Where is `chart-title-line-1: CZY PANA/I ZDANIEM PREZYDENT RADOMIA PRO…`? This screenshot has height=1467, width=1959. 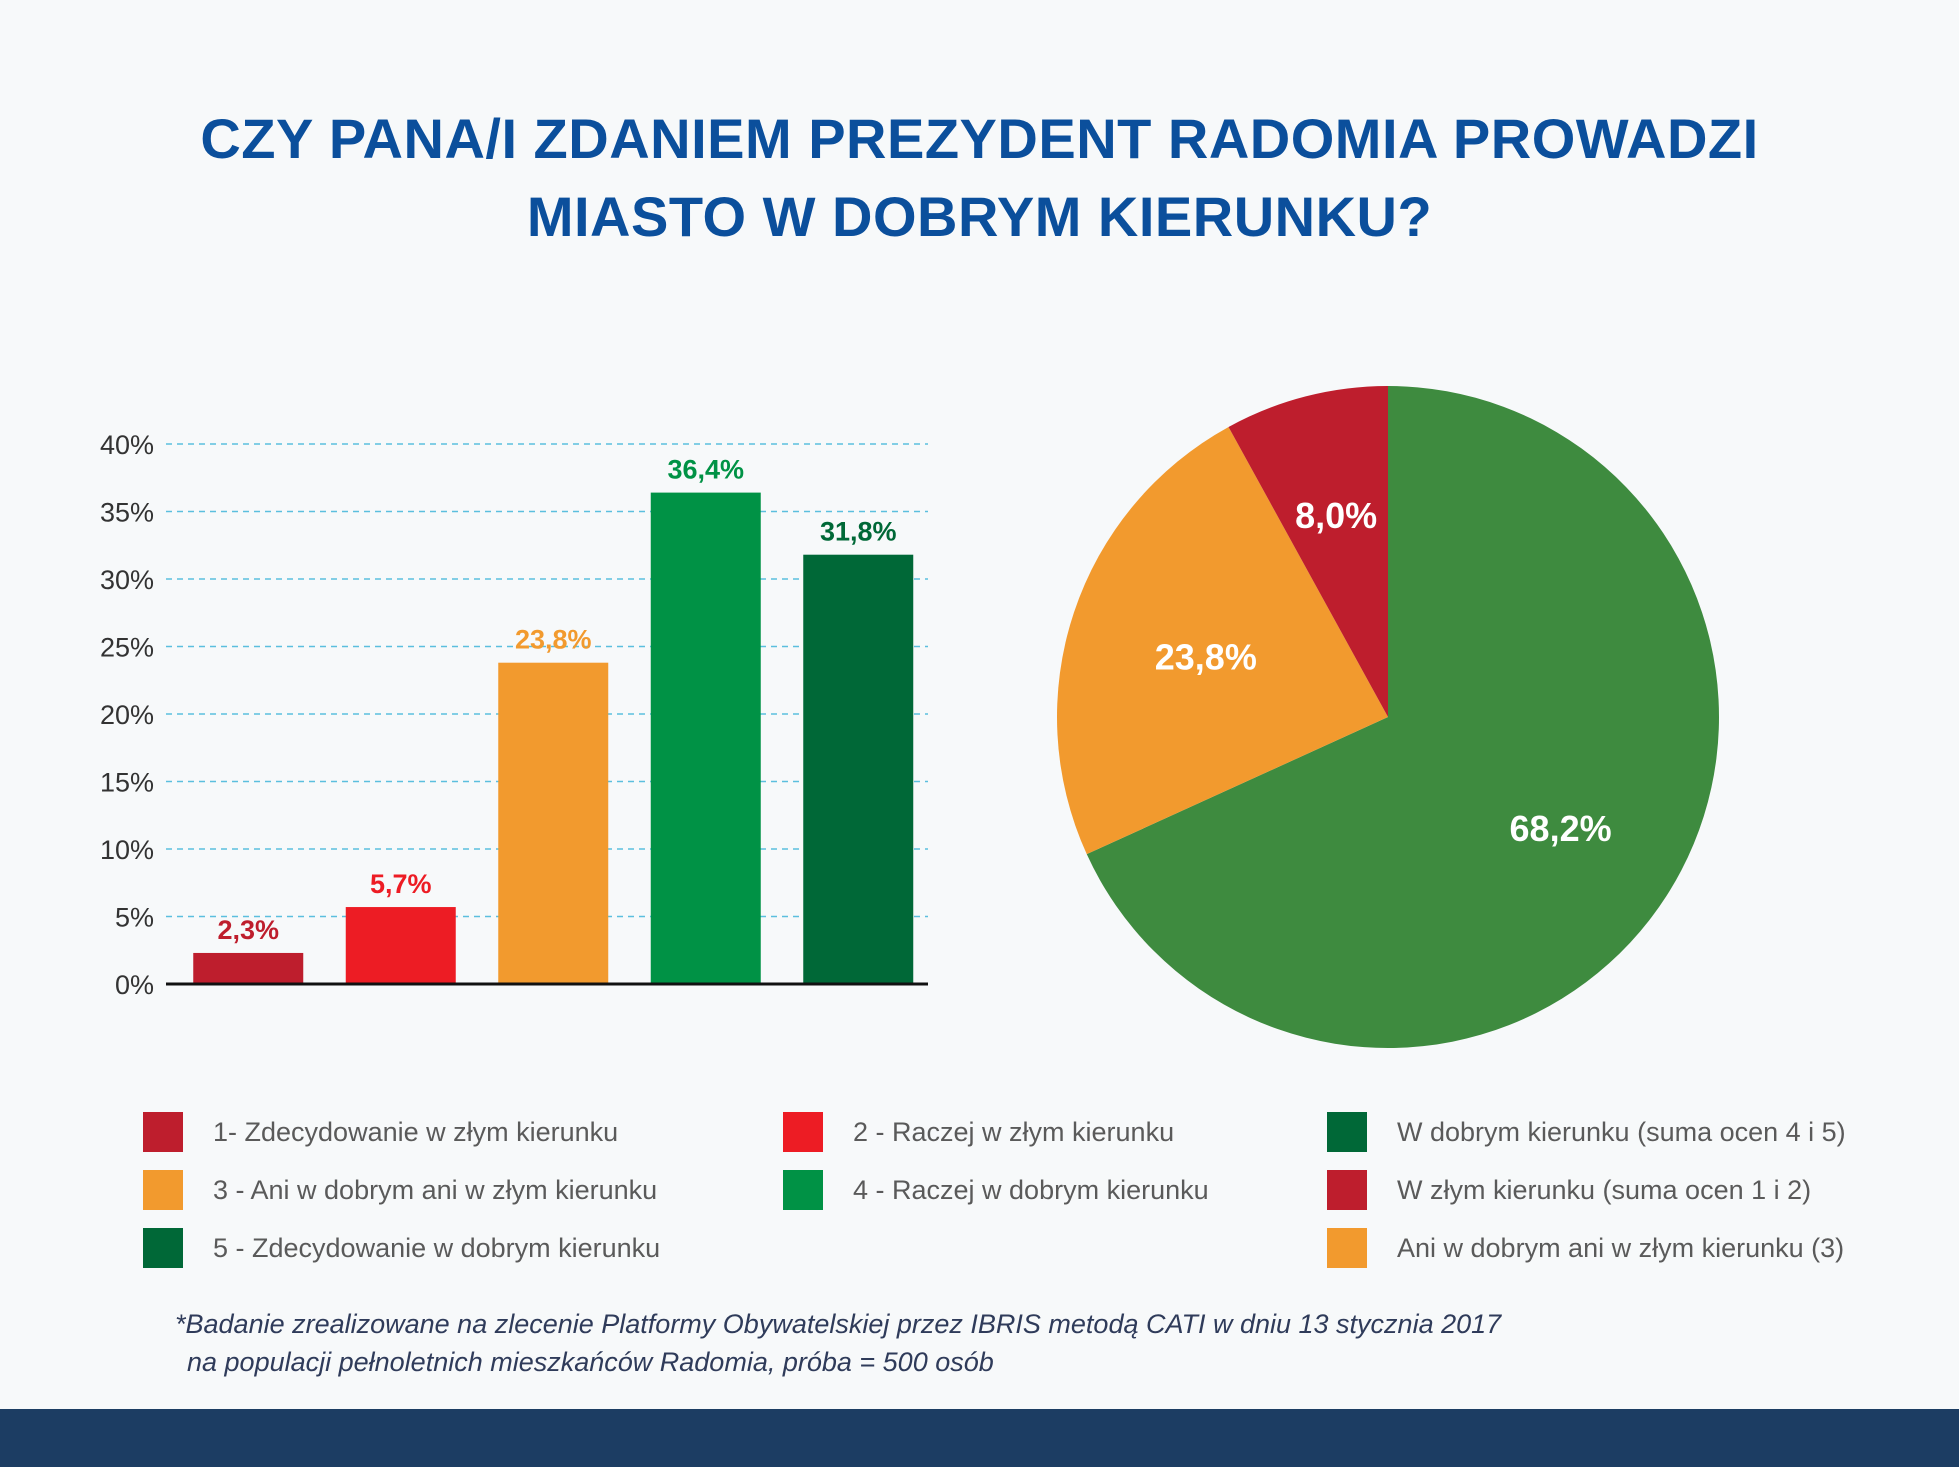 chart-title-line-1: CZY PANA/I ZDANIEM PREZYDENT RADOMIA PRO… is located at coordinates (979, 138).